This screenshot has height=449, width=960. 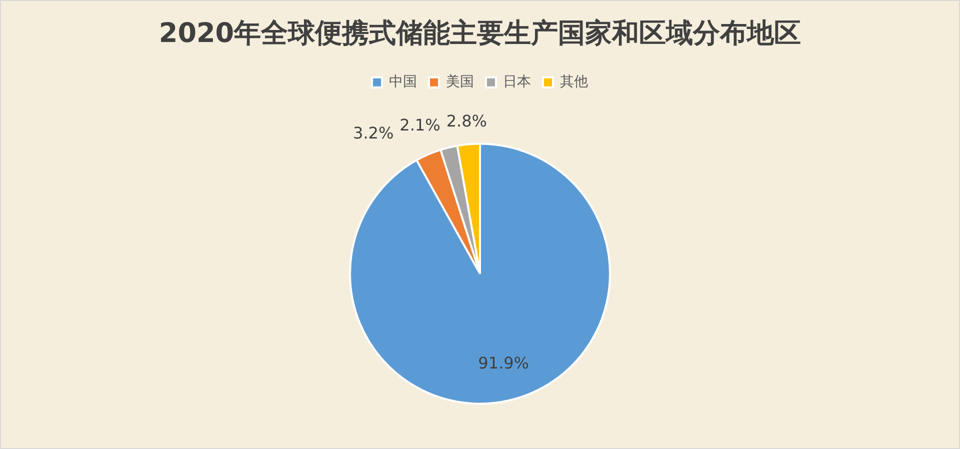 What do you see at coordinates (403, 82) in the screenshot?
I see `legend-label: 中国` at bounding box center [403, 82].